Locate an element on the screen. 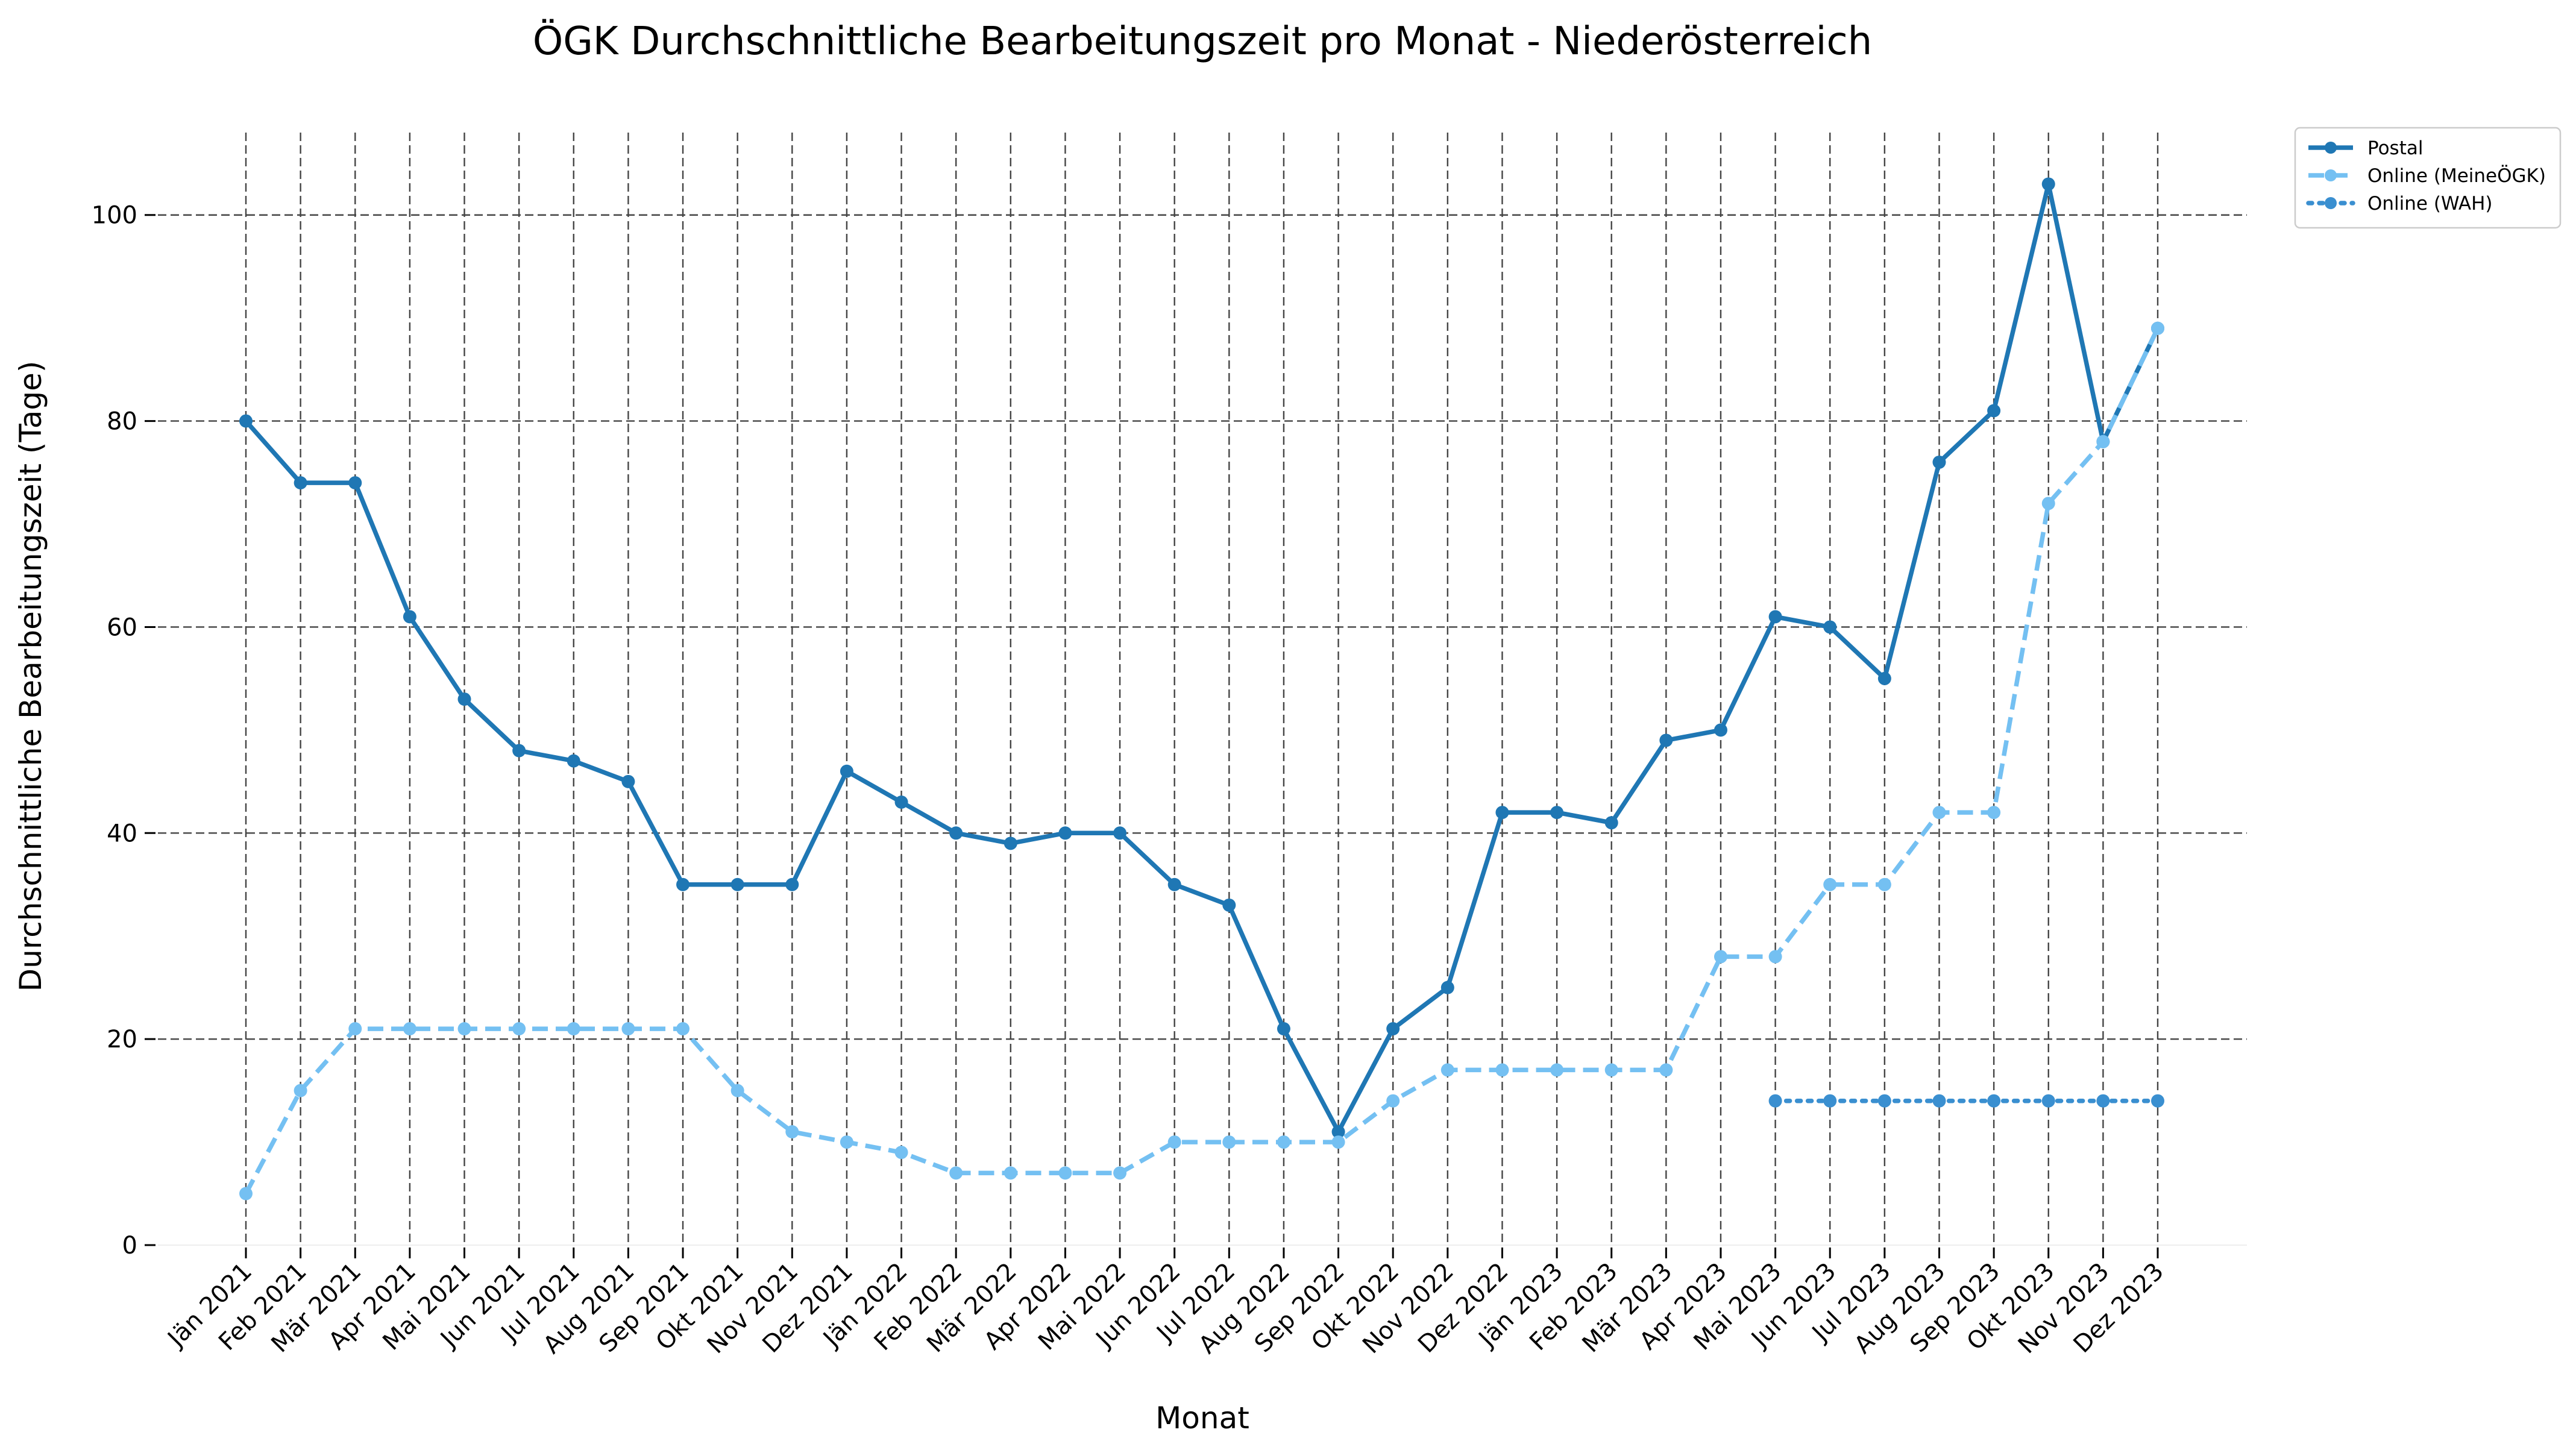 The height and width of the screenshot is (1450, 2576). legend-label: Postal is located at coordinates (2395, 148).